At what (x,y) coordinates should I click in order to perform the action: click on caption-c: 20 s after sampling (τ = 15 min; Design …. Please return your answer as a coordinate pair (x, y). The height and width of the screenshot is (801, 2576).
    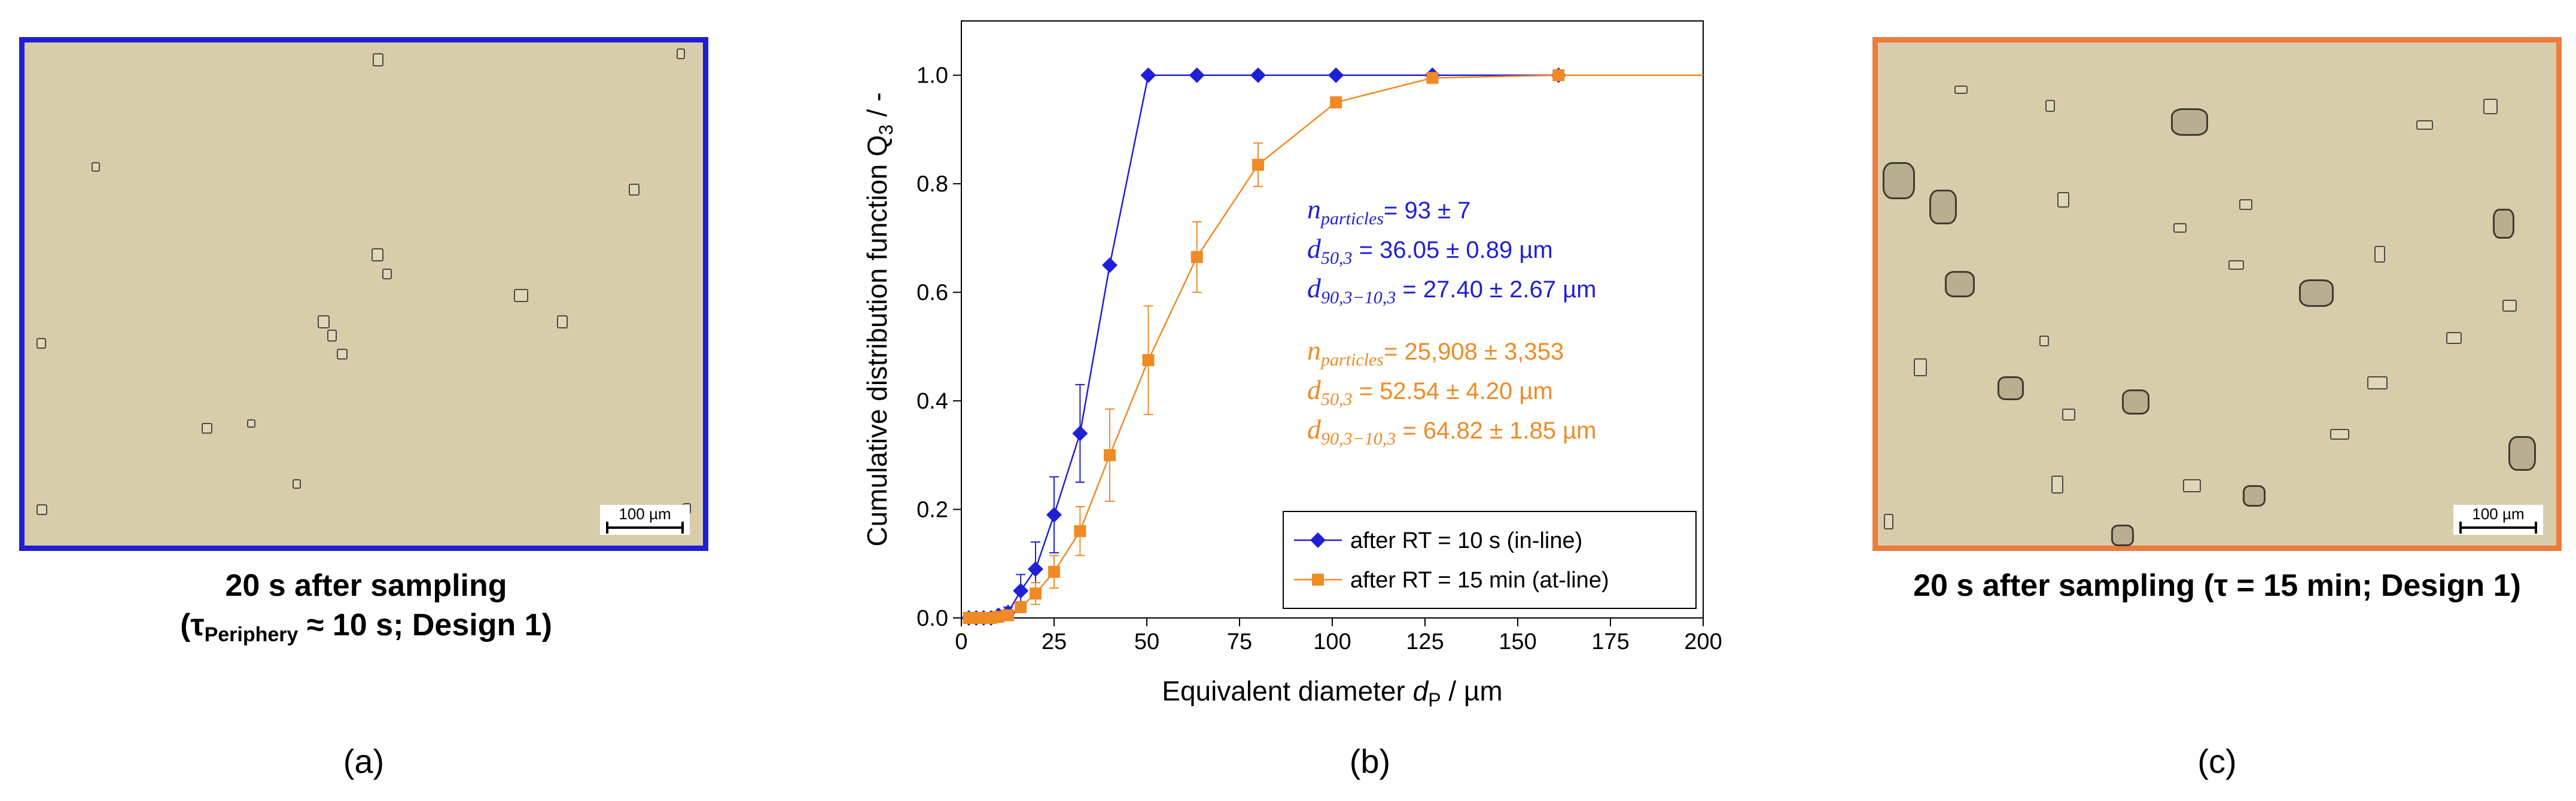
    Looking at the image, I should click on (2217, 585).